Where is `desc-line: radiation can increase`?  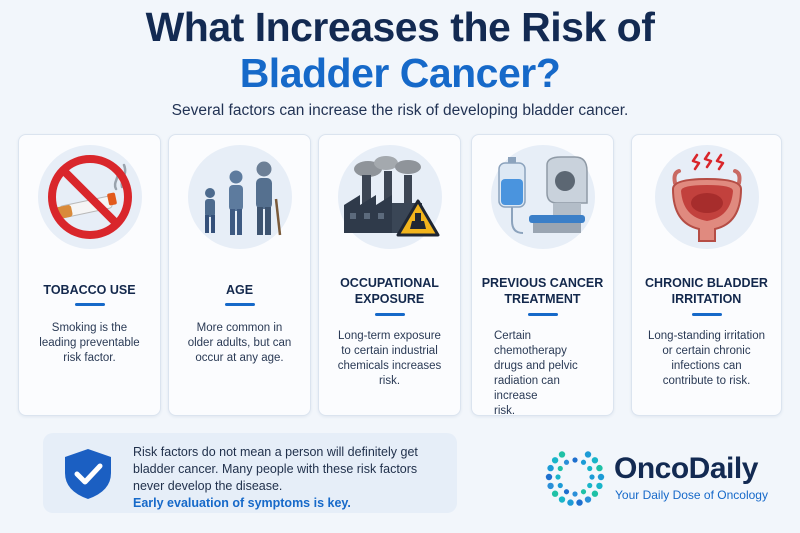
desc-line: radiation can increase is located at coordinates (527, 388).